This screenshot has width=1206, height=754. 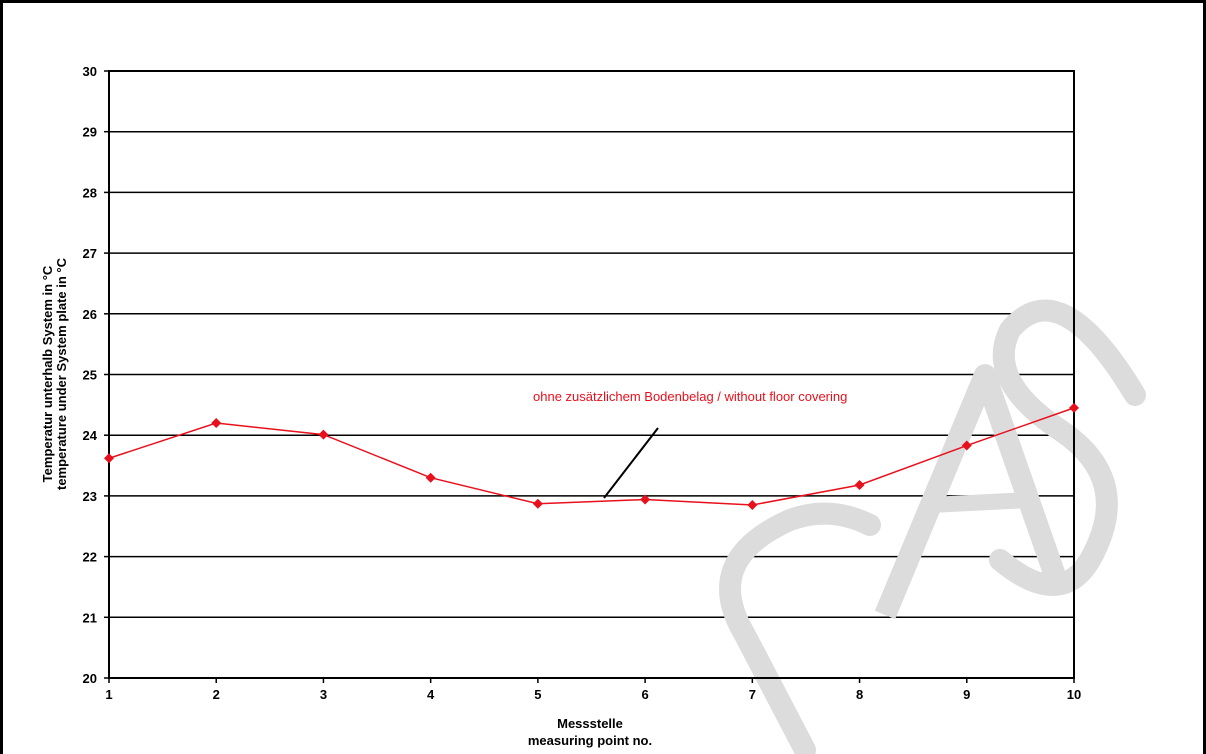 What do you see at coordinates (90, 314) in the screenshot?
I see `y-tick-label: 26` at bounding box center [90, 314].